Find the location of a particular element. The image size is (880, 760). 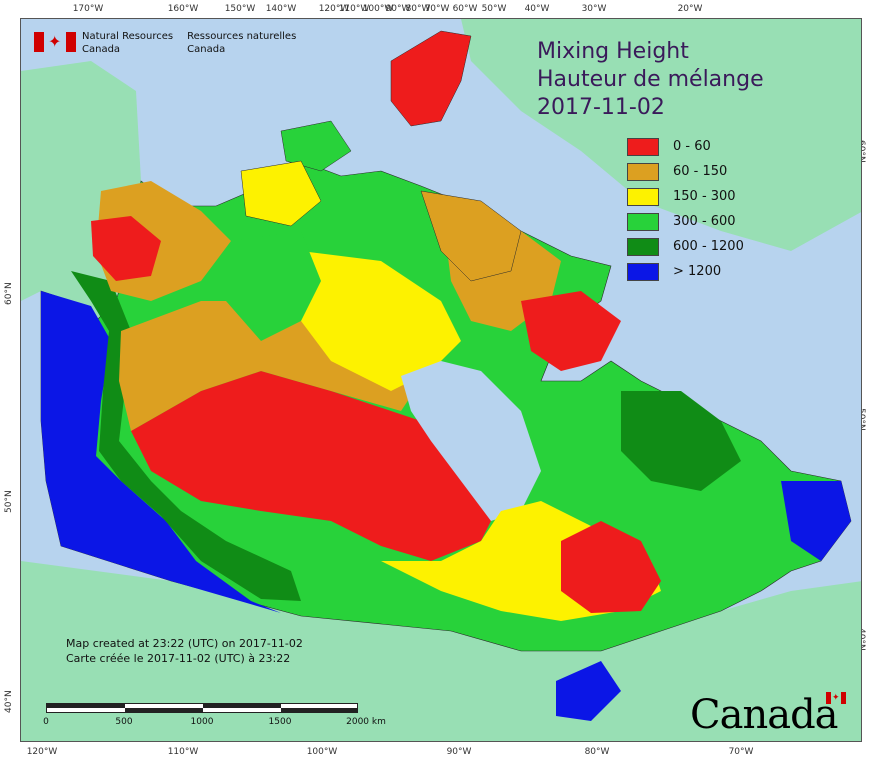

zone-over-1200-bc is located at coordinates (161, 452).